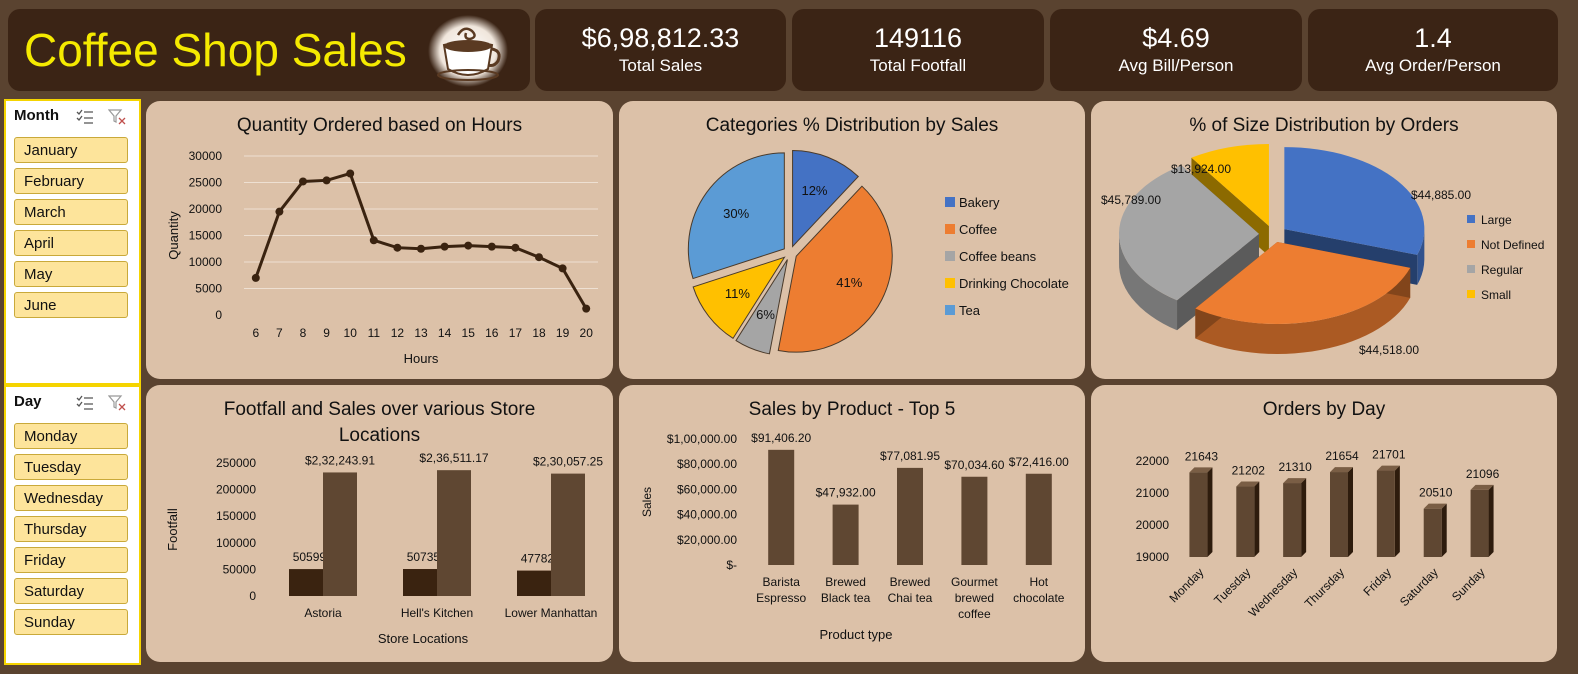  What do you see at coordinates (702, 439) in the screenshot?
I see `y-tick-label: $1,00,000.00` at bounding box center [702, 439].